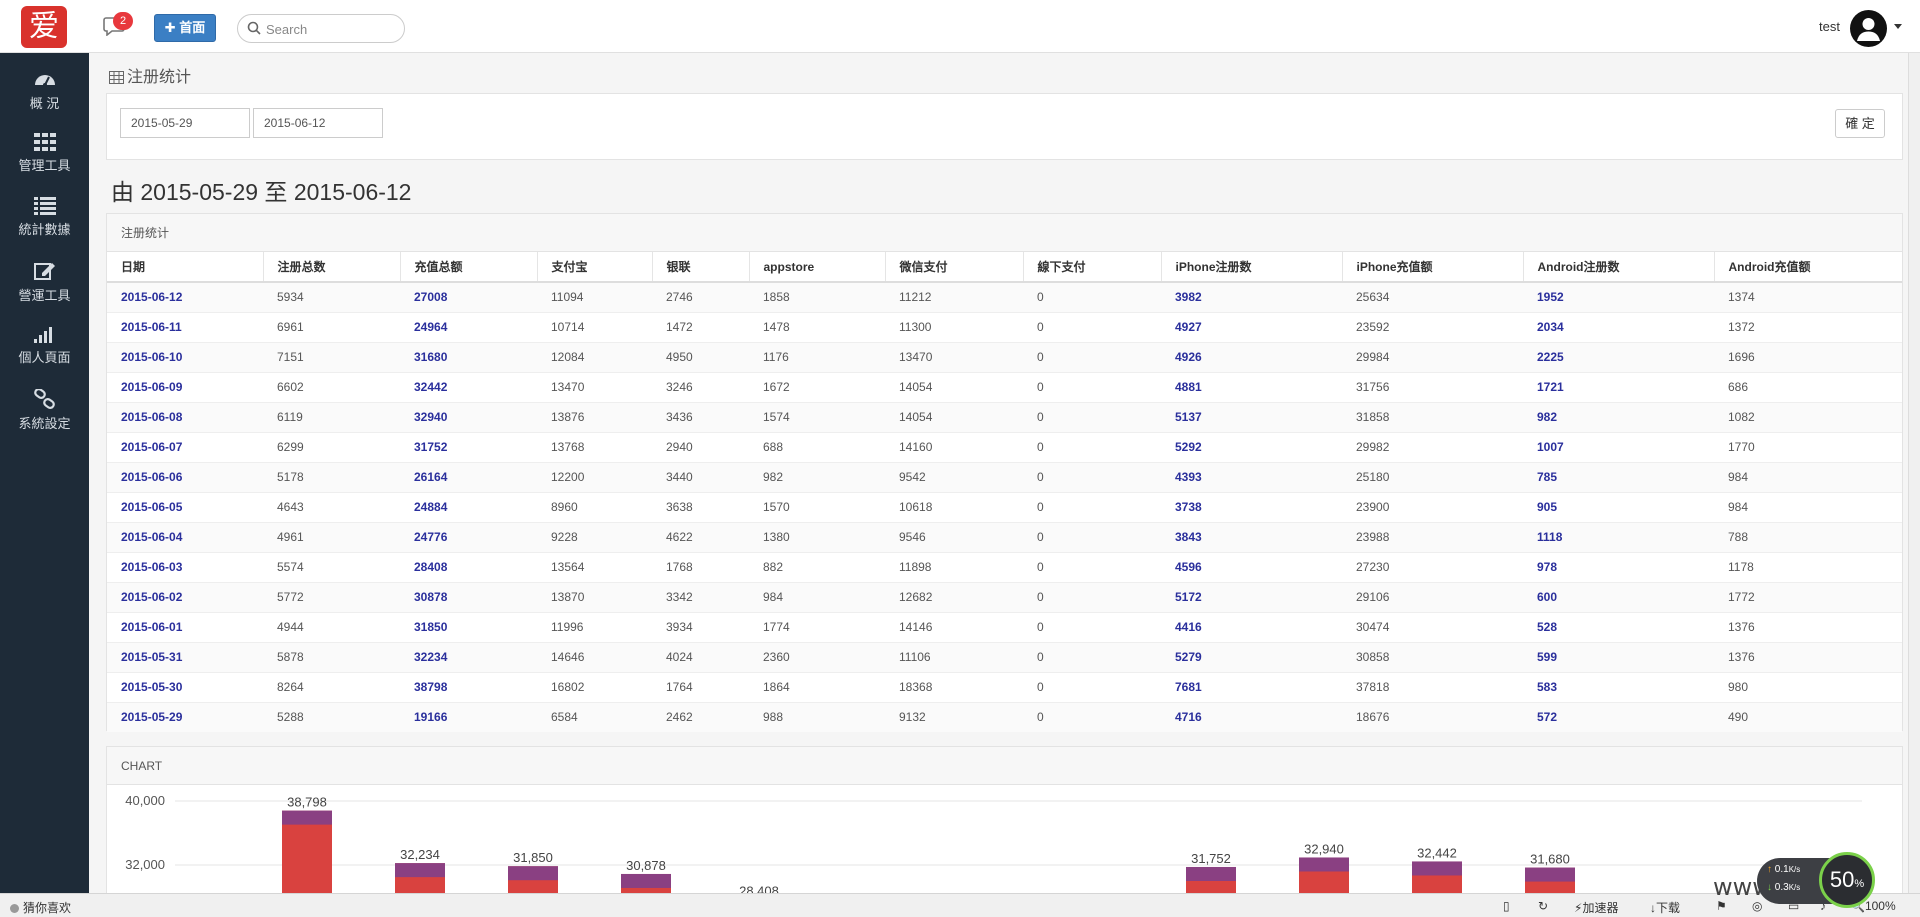  Describe the element at coordinates (1596, 908) in the screenshot. I see `accelerator-button: ⚡加速器` at that location.